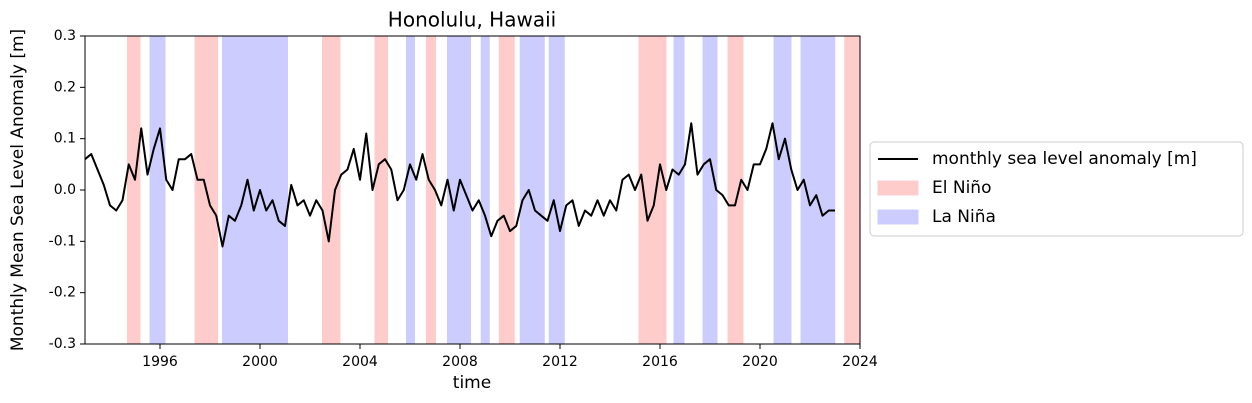 Image resolution: width=1252 pixels, height=403 pixels. What do you see at coordinates (460, 362) in the screenshot?
I see `x-tick-label: 2008` at bounding box center [460, 362].